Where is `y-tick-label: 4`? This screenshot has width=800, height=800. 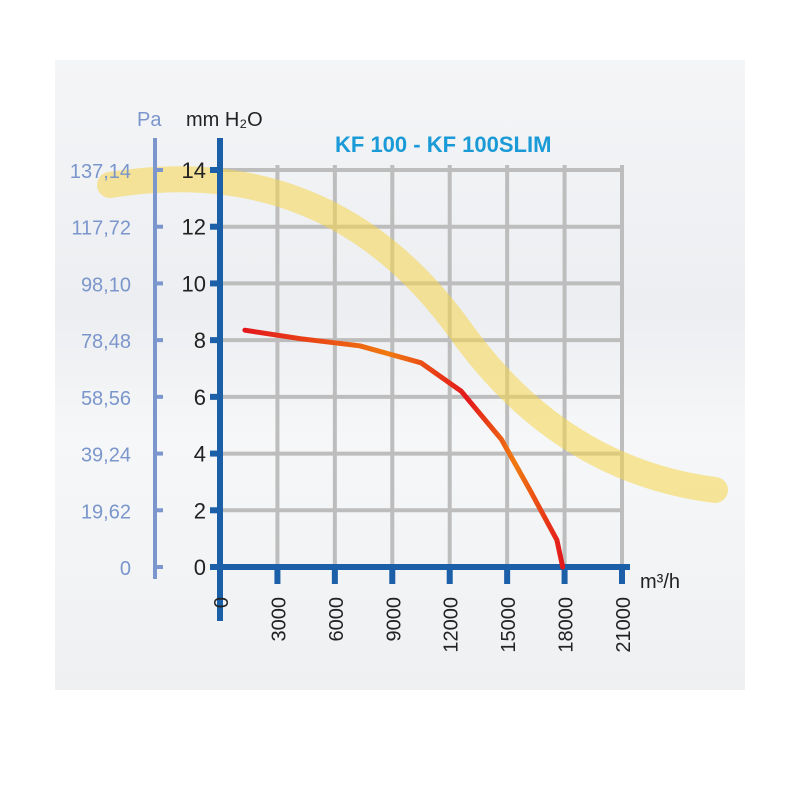 y-tick-label: 4 is located at coordinates (200, 454).